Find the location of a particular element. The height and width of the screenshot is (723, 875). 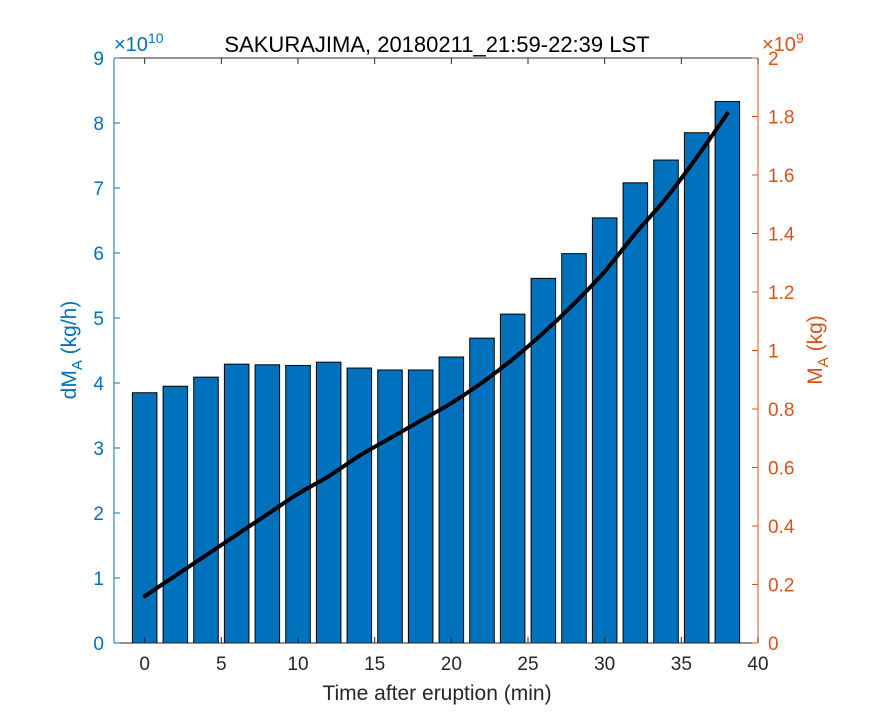

left-exponent-label: ×10¹⁰ is located at coordinates (139, 43).